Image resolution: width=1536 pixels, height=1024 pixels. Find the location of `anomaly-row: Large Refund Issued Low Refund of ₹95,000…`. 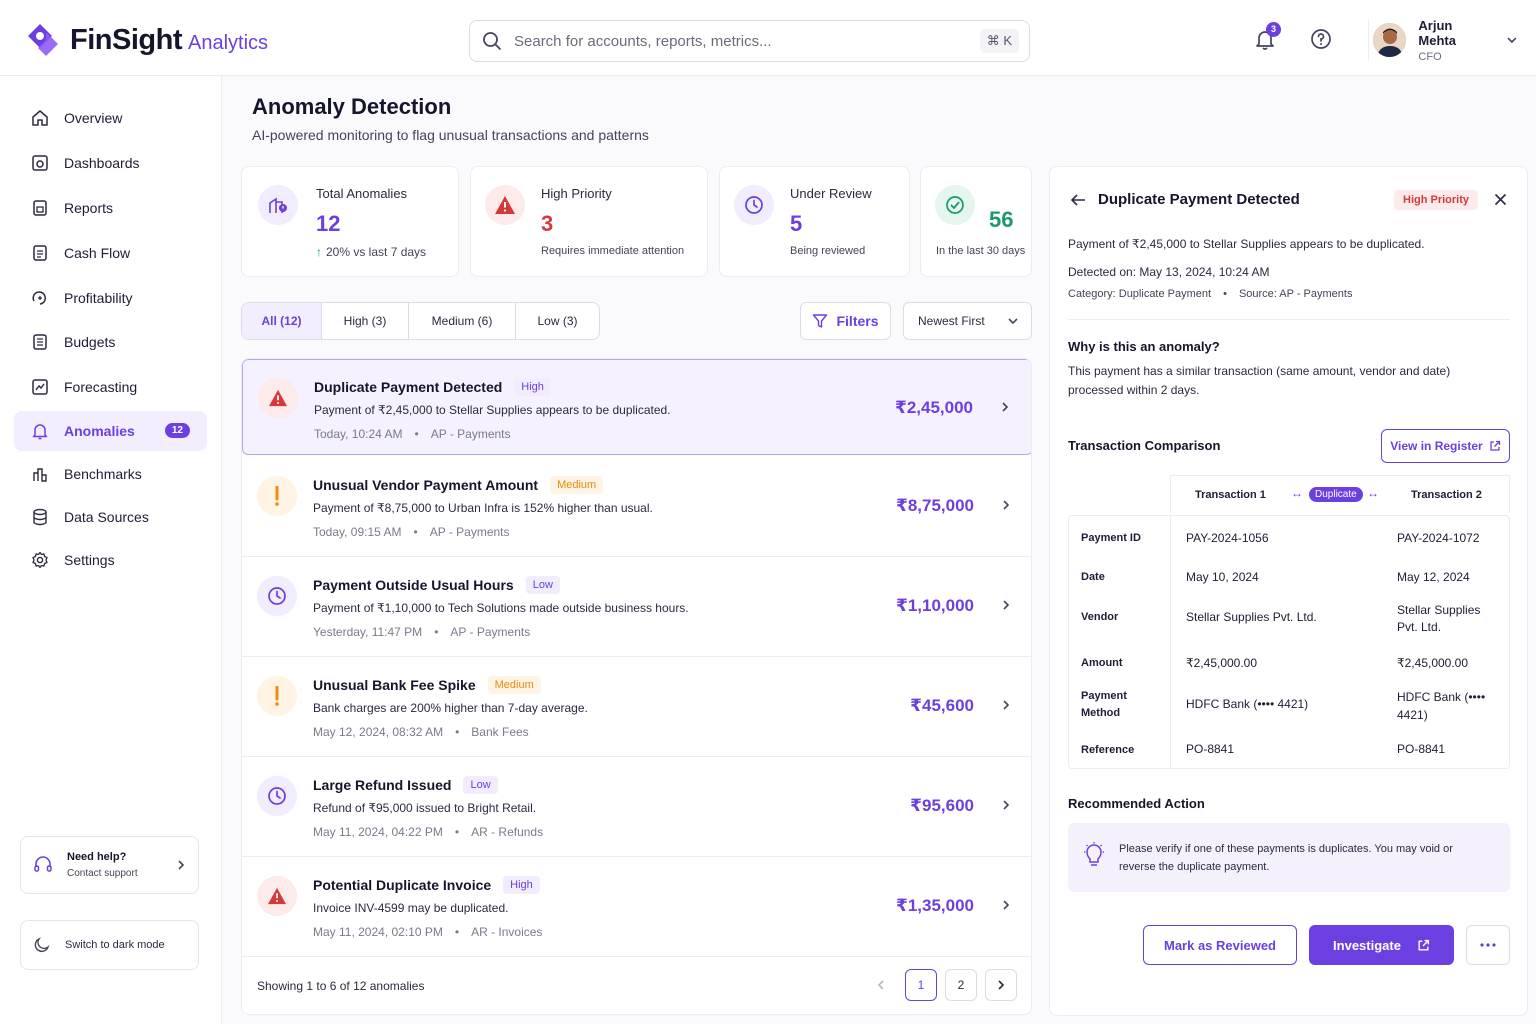

anomaly-row: Large Refund Issued Low Refund of ₹95,000… is located at coordinates (636, 807).